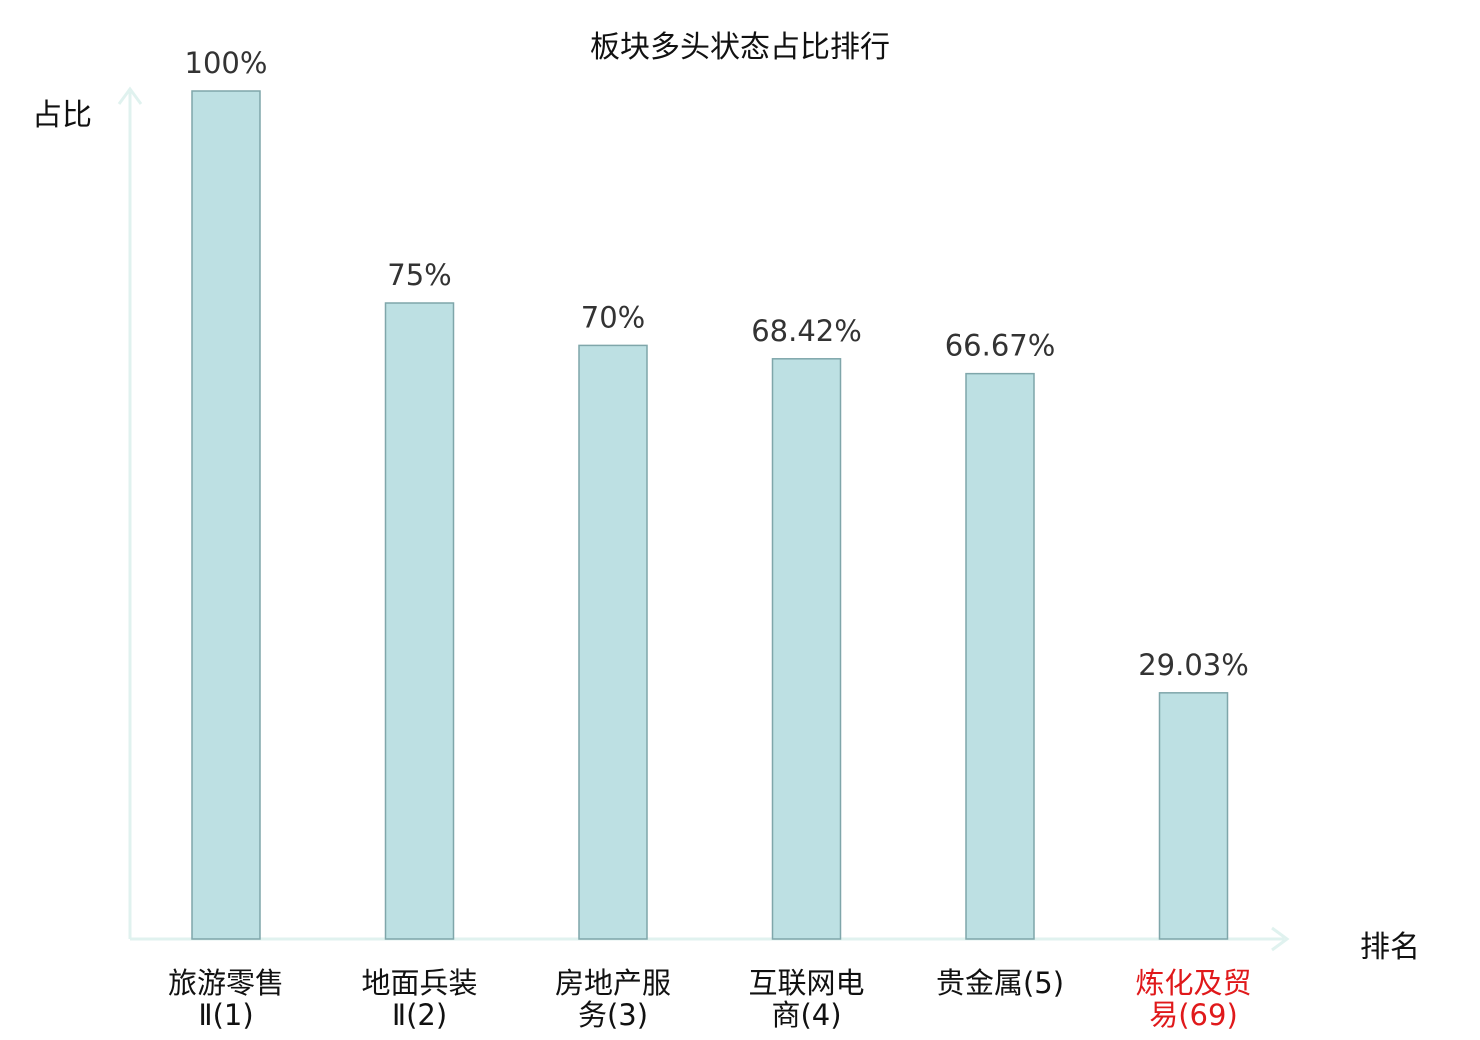 The height and width of the screenshot is (1040, 1480). Describe the element at coordinates (226, 63) in the screenshot. I see `bar-value-label: 100%` at that location.